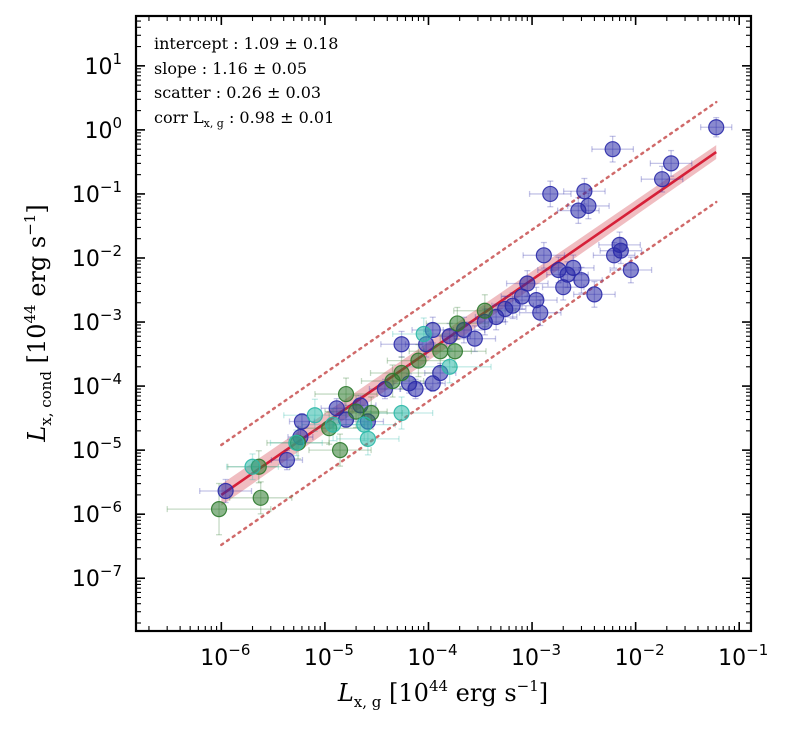 The height and width of the screenshot is (729, 789). What do you see at coordinates (244, 119) in the screenshot?
I see `stat-corr: corr Lx, g : 0.98 ± 0.01` at bounding box center [244, 119].